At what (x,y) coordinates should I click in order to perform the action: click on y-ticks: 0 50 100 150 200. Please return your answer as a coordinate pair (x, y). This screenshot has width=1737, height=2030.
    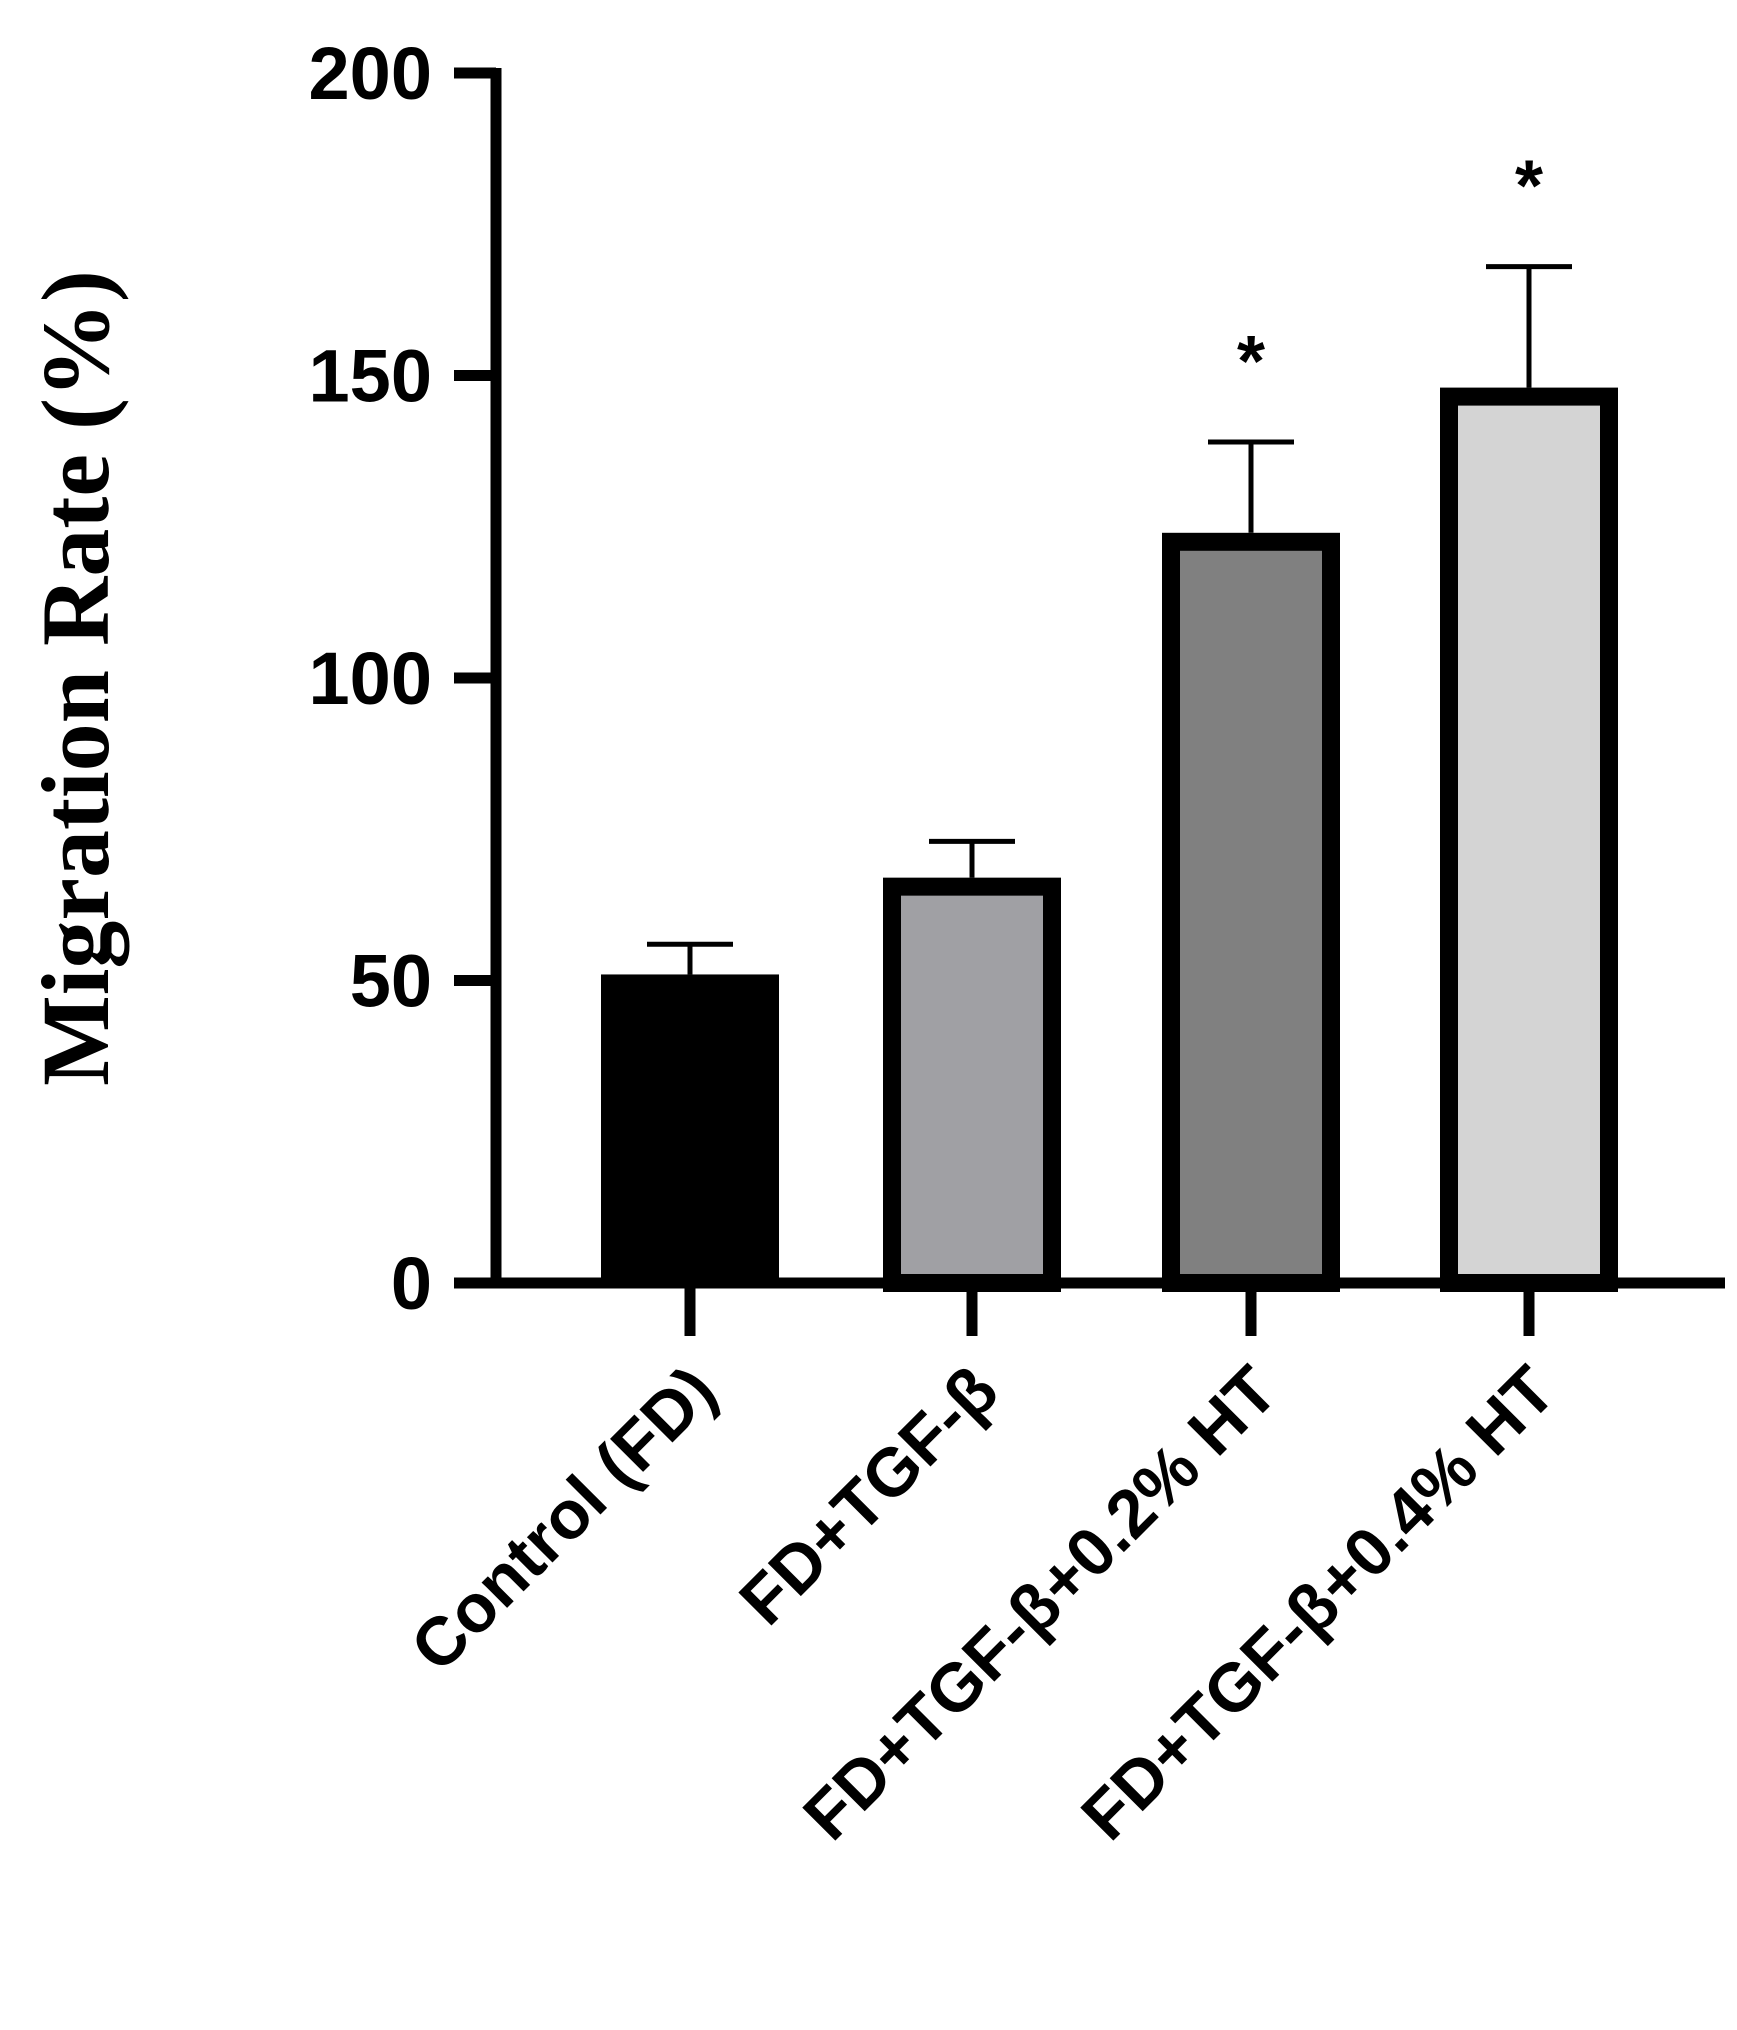
    Looking at the image, I should click on (402, 678).